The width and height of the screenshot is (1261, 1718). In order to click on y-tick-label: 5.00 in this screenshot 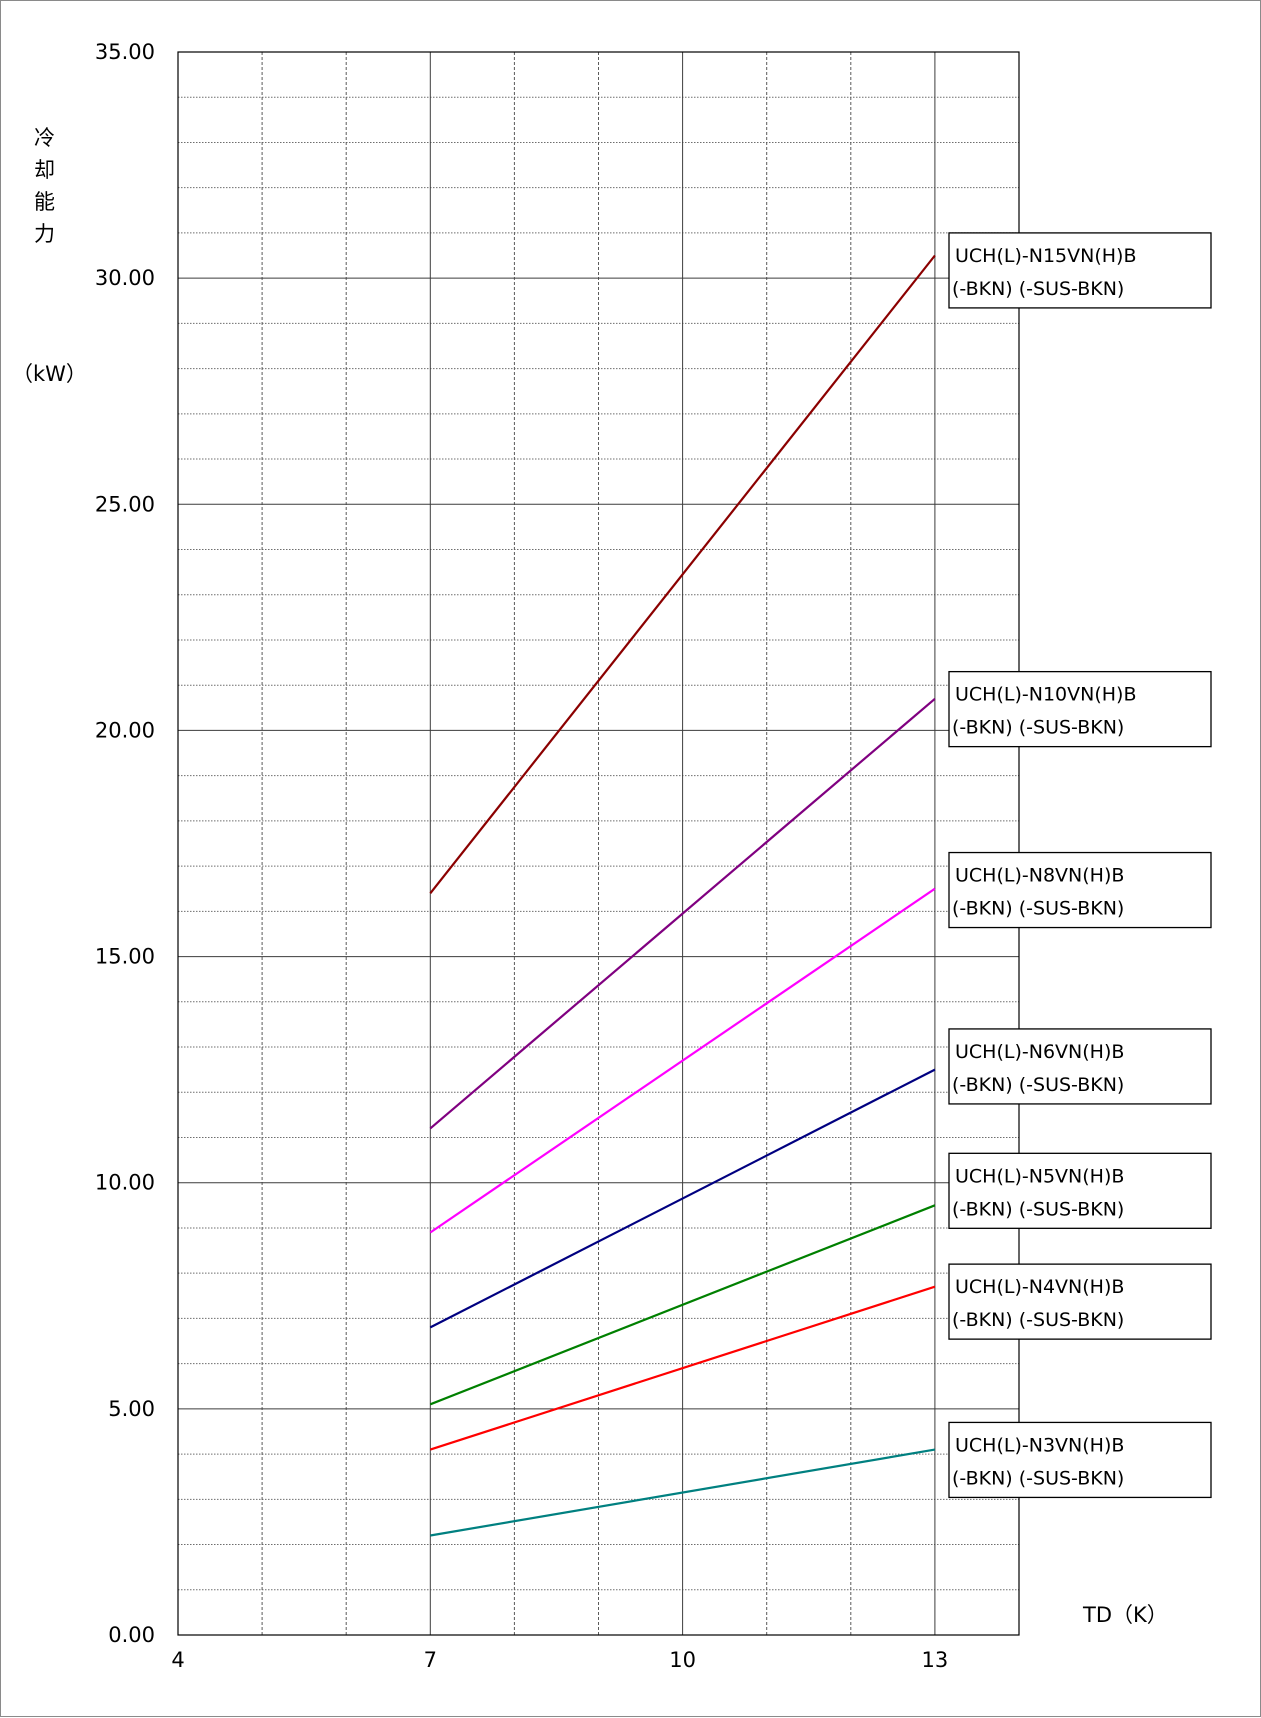, I will do `click(131, 1409)`.